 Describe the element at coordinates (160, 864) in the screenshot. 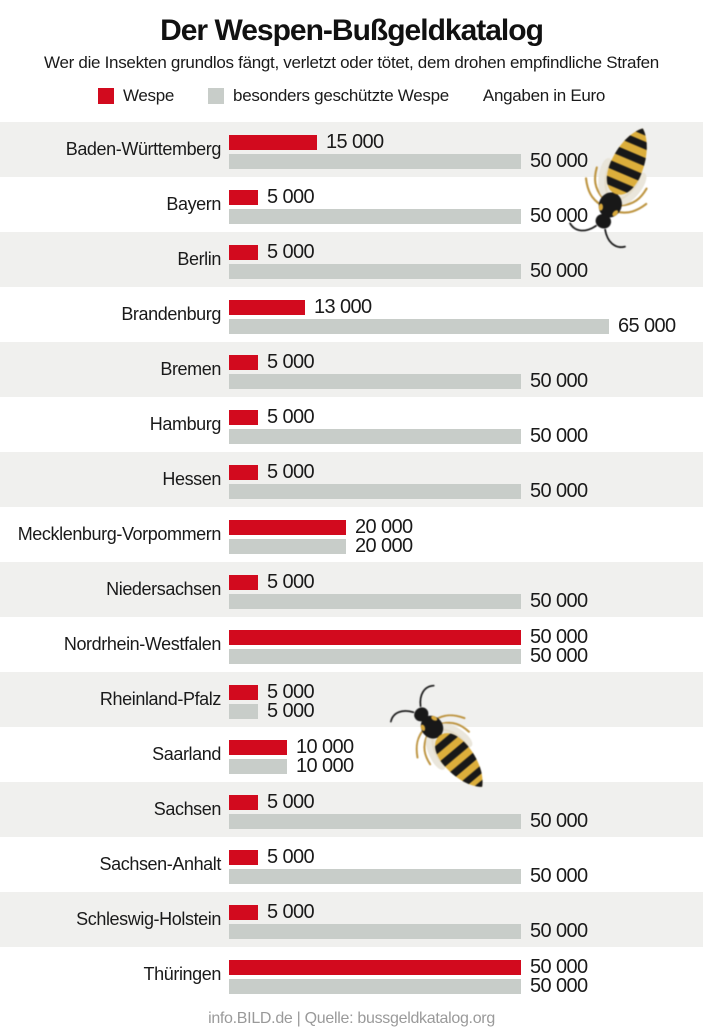

I see `state-label: Sachsen-Anhalt` at that location.